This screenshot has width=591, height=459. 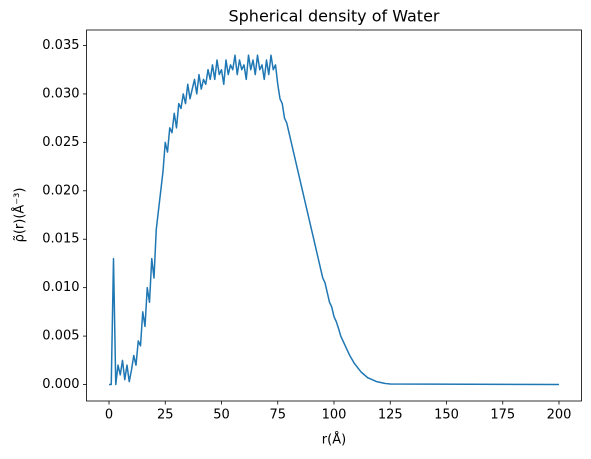 What do you see at coordinates (334, 415) in the screenshot?
I see `x-tick-label: 100` at bounding box center [334, 415].